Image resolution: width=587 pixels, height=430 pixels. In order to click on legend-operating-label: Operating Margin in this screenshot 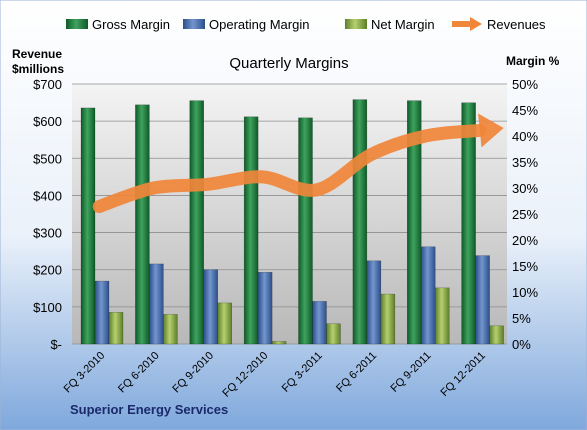, I will do `click(259, 24)`.